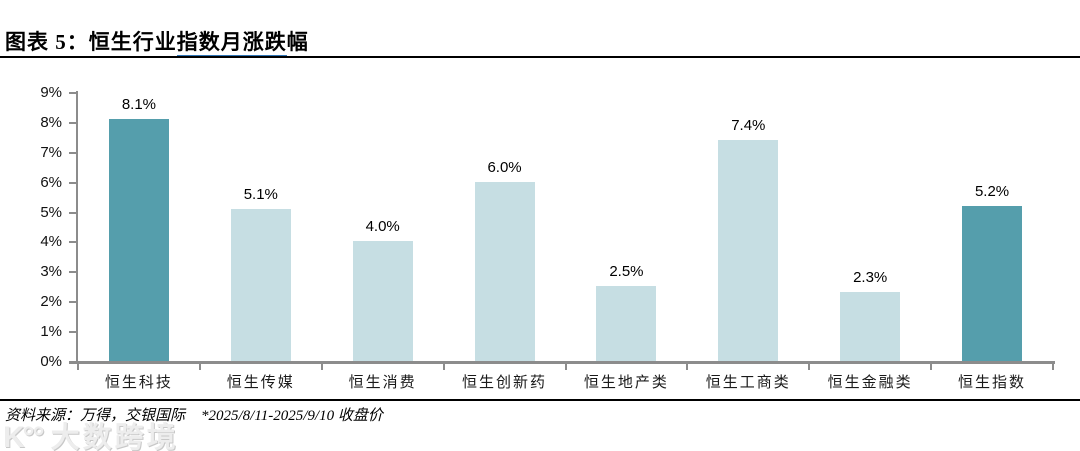 The image size is (1080, 451). I want to click on y-axis-line, so click(77, 227).